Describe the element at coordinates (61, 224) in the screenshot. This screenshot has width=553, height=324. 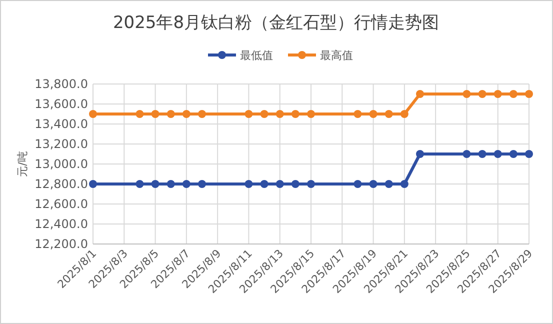
I see `y-tick-label: 12,400.0` at that location.